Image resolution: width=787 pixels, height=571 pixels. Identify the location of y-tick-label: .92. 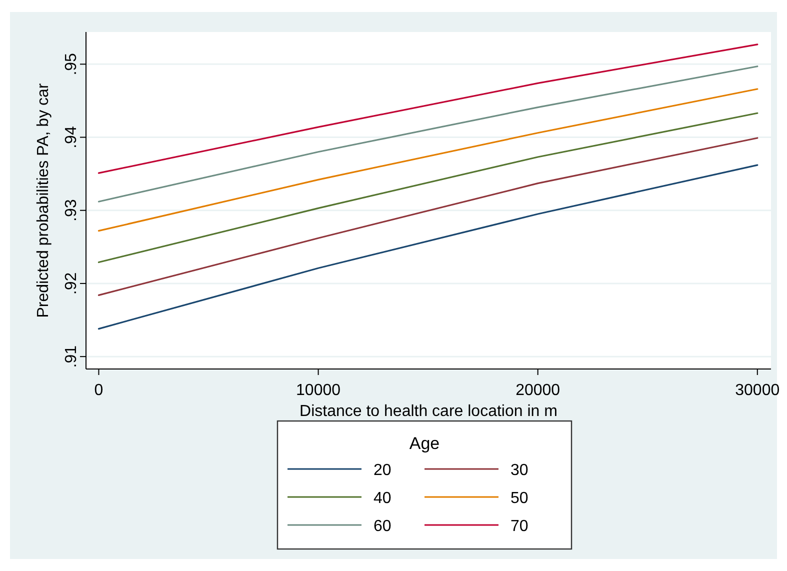
(71, 283).